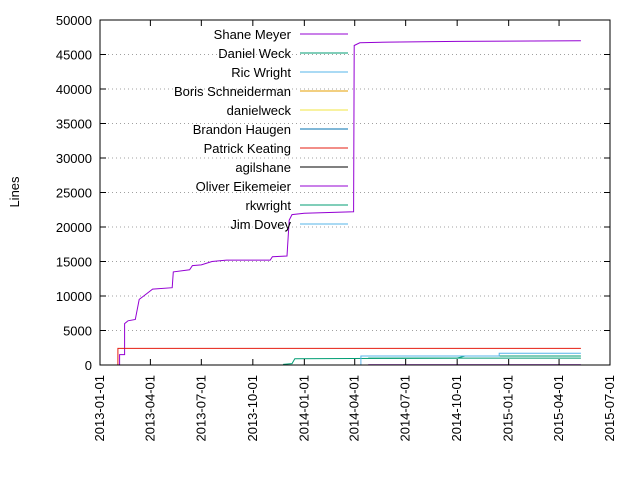  What do you see at coordinates (268, 205) in the screenshot?
I see `legend-label: rkwright` at bounding box center [268, 205].